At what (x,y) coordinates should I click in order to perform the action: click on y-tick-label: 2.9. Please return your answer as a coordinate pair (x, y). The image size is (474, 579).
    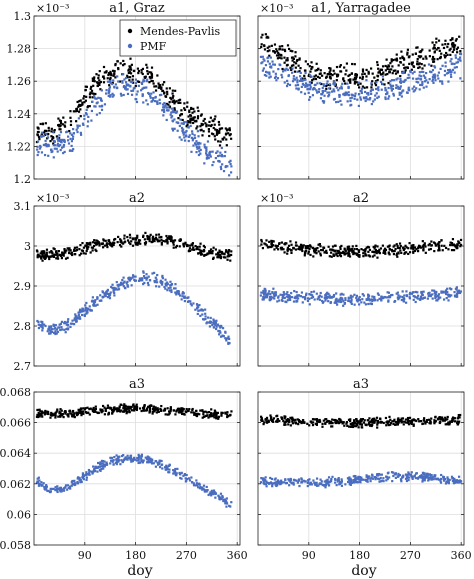
    Looking at the image, I should click on (23, 286).